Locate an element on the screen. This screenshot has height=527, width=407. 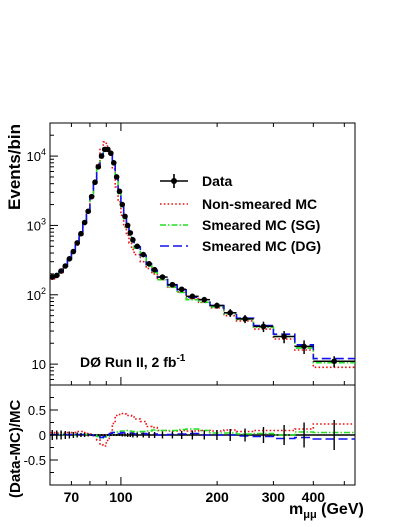
ratio-y-axis-label: (Data-MC)/MC is located at coordinates (15, 449).